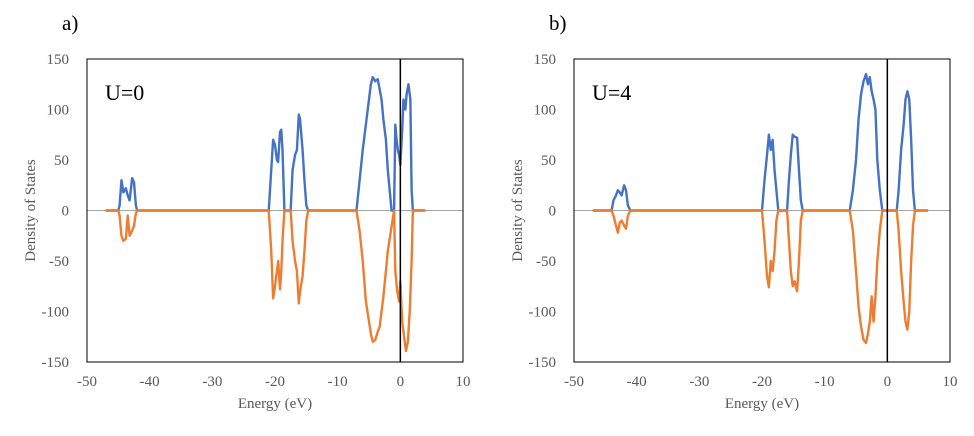  I want to click on panel-label: a), so click(70, 23).